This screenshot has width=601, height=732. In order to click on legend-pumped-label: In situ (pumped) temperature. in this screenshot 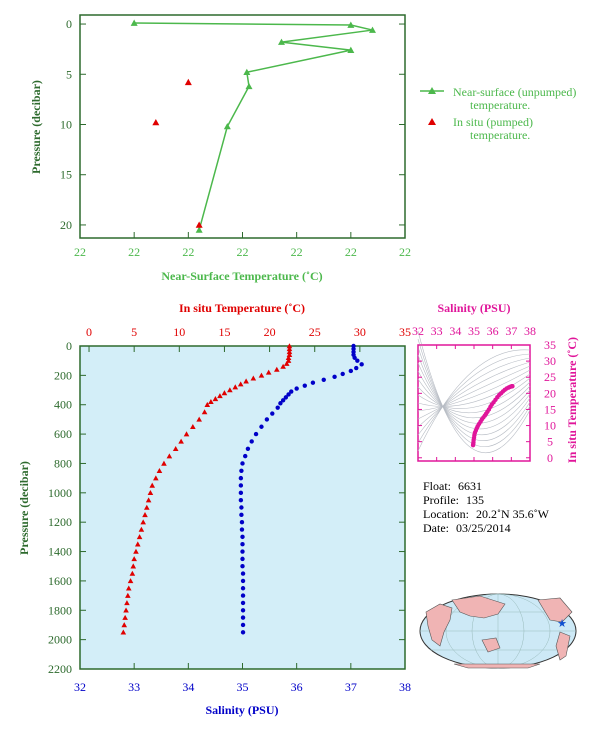, I will do `click(494, 128)`.